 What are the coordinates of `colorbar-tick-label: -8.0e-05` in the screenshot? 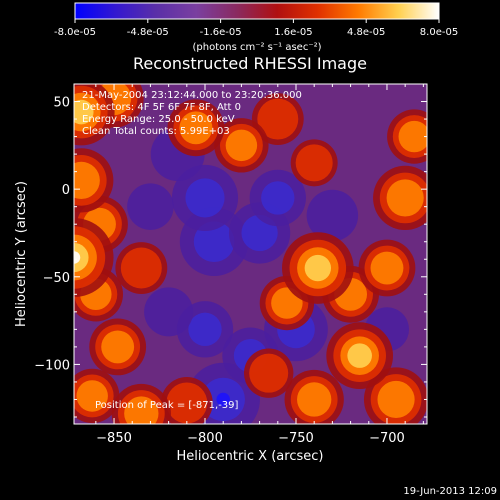 It's located at (75, 32).